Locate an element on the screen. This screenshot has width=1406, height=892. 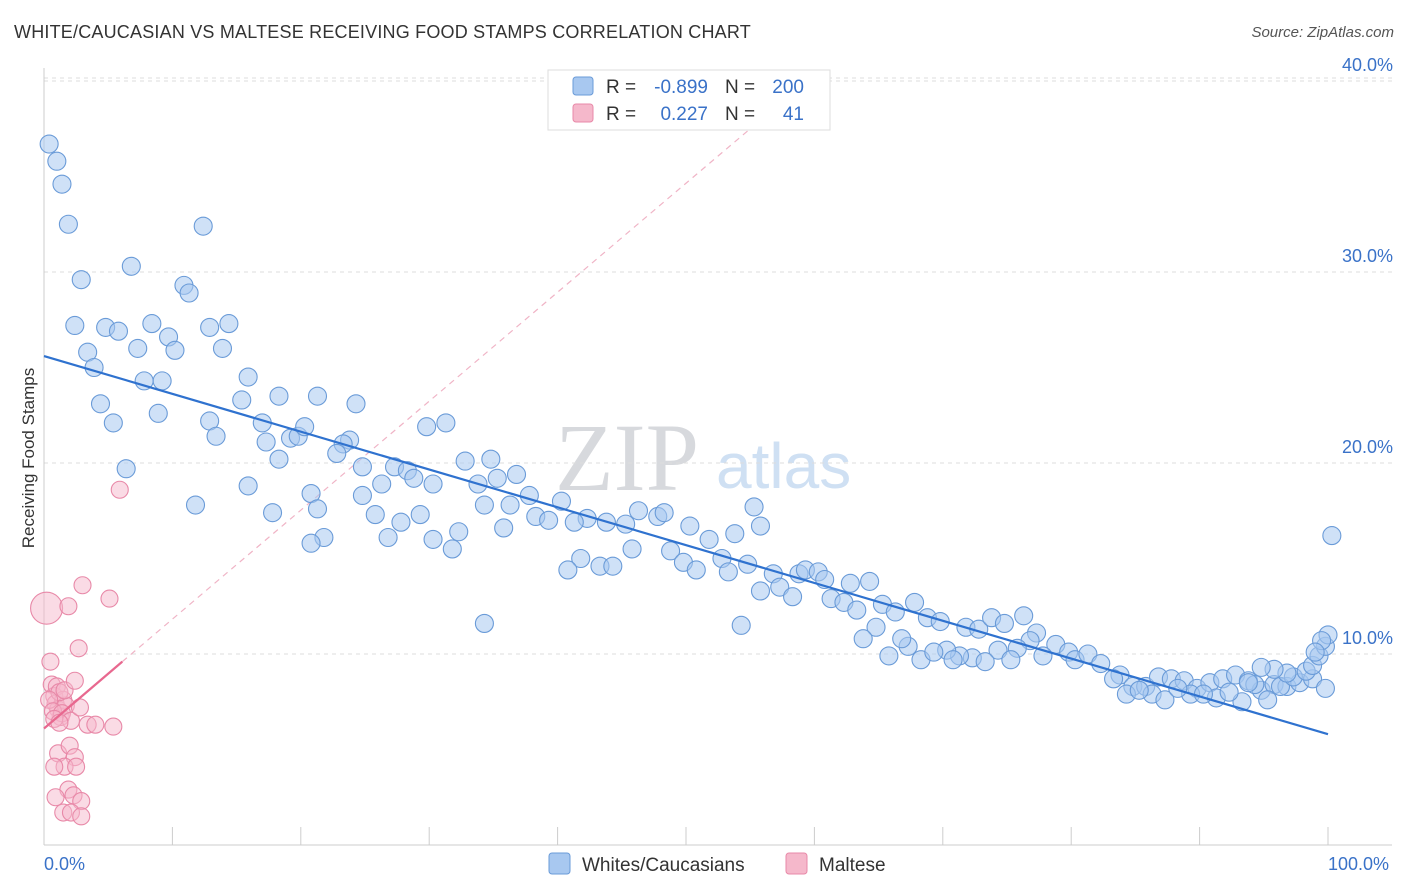
stats-legend: R = -0.899 N = 200 R = 0.227 N = 41 is located at coordinates (689, 100).